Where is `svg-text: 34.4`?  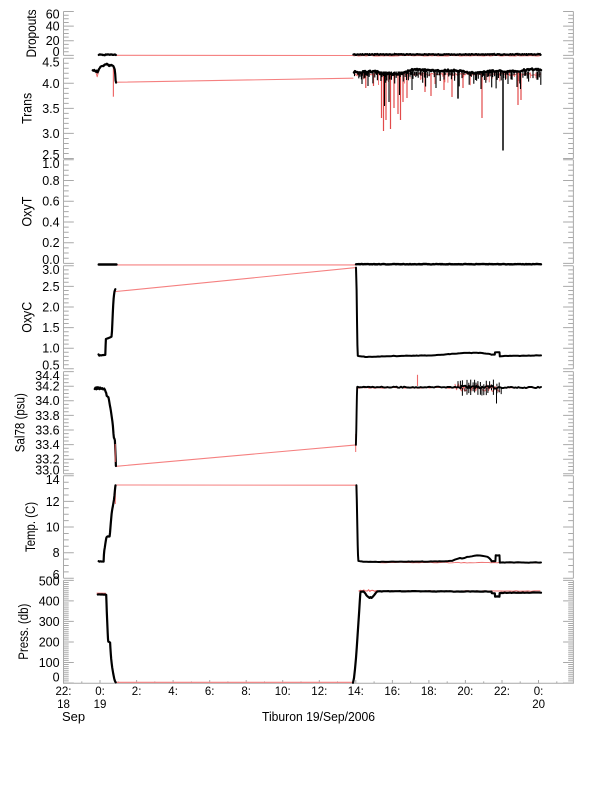
svg-text: 34.4 is located at coordinates (47, 376).